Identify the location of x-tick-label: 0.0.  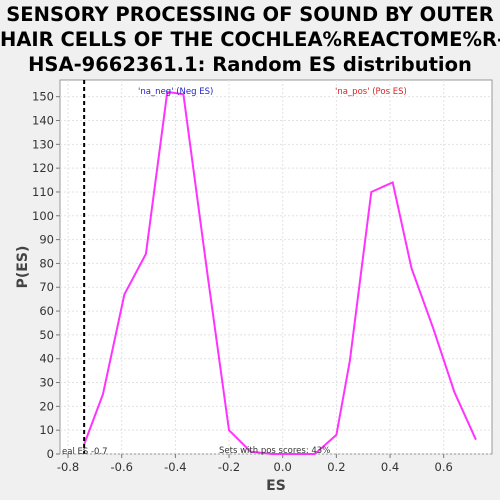
(283, 467).